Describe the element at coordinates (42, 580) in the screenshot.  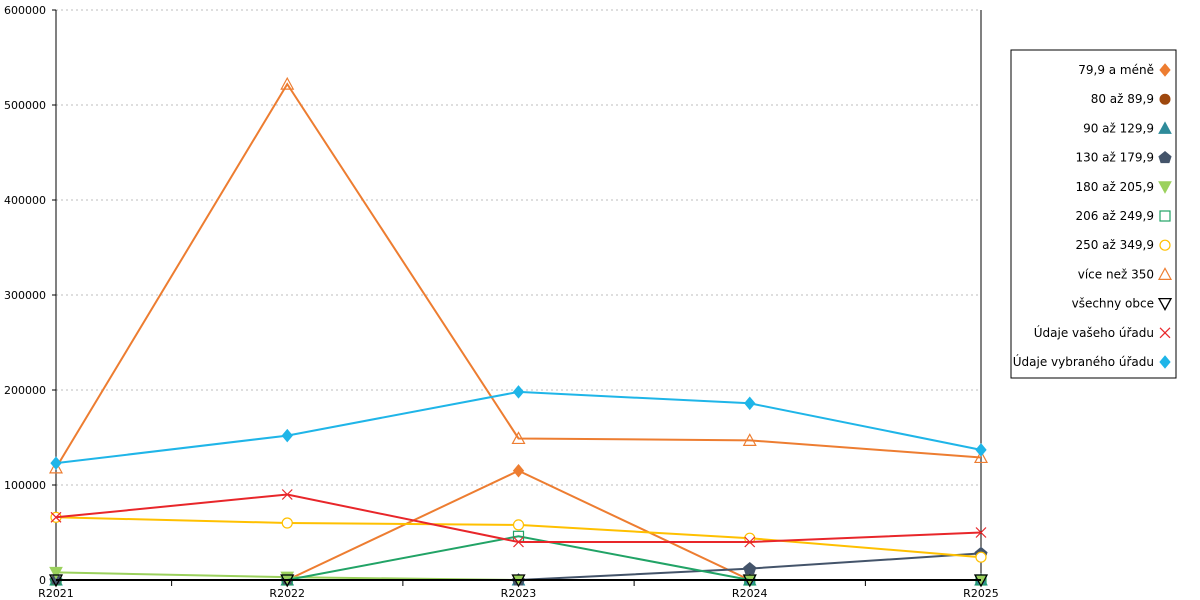
I see `y-tick-label: 0` at that location.